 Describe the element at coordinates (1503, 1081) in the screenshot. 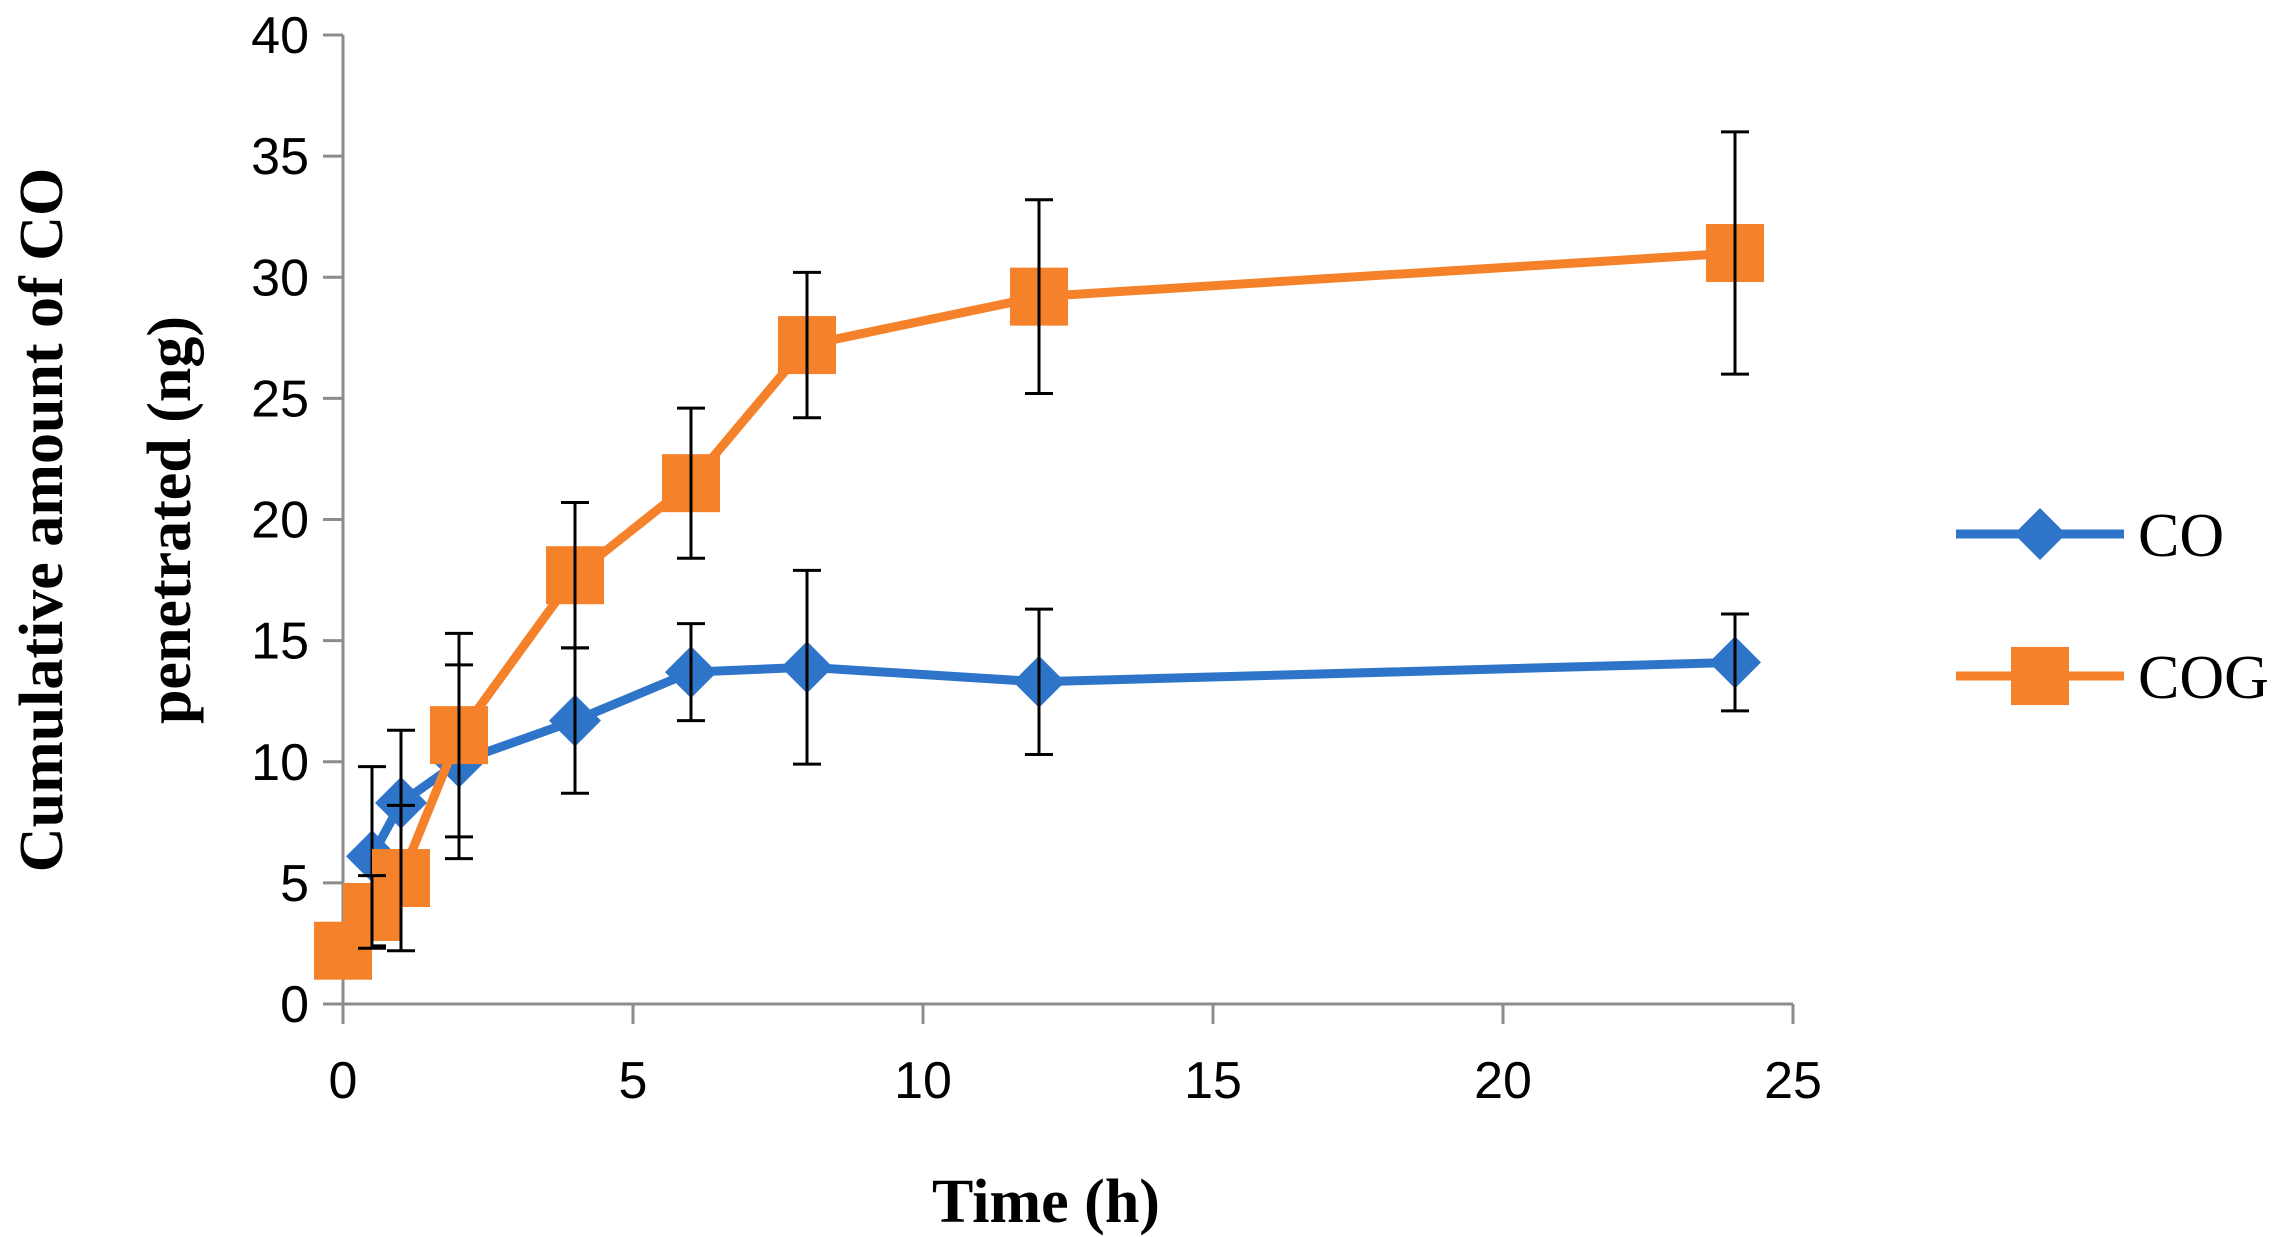

I see `x-tick-label: 20` at that location.